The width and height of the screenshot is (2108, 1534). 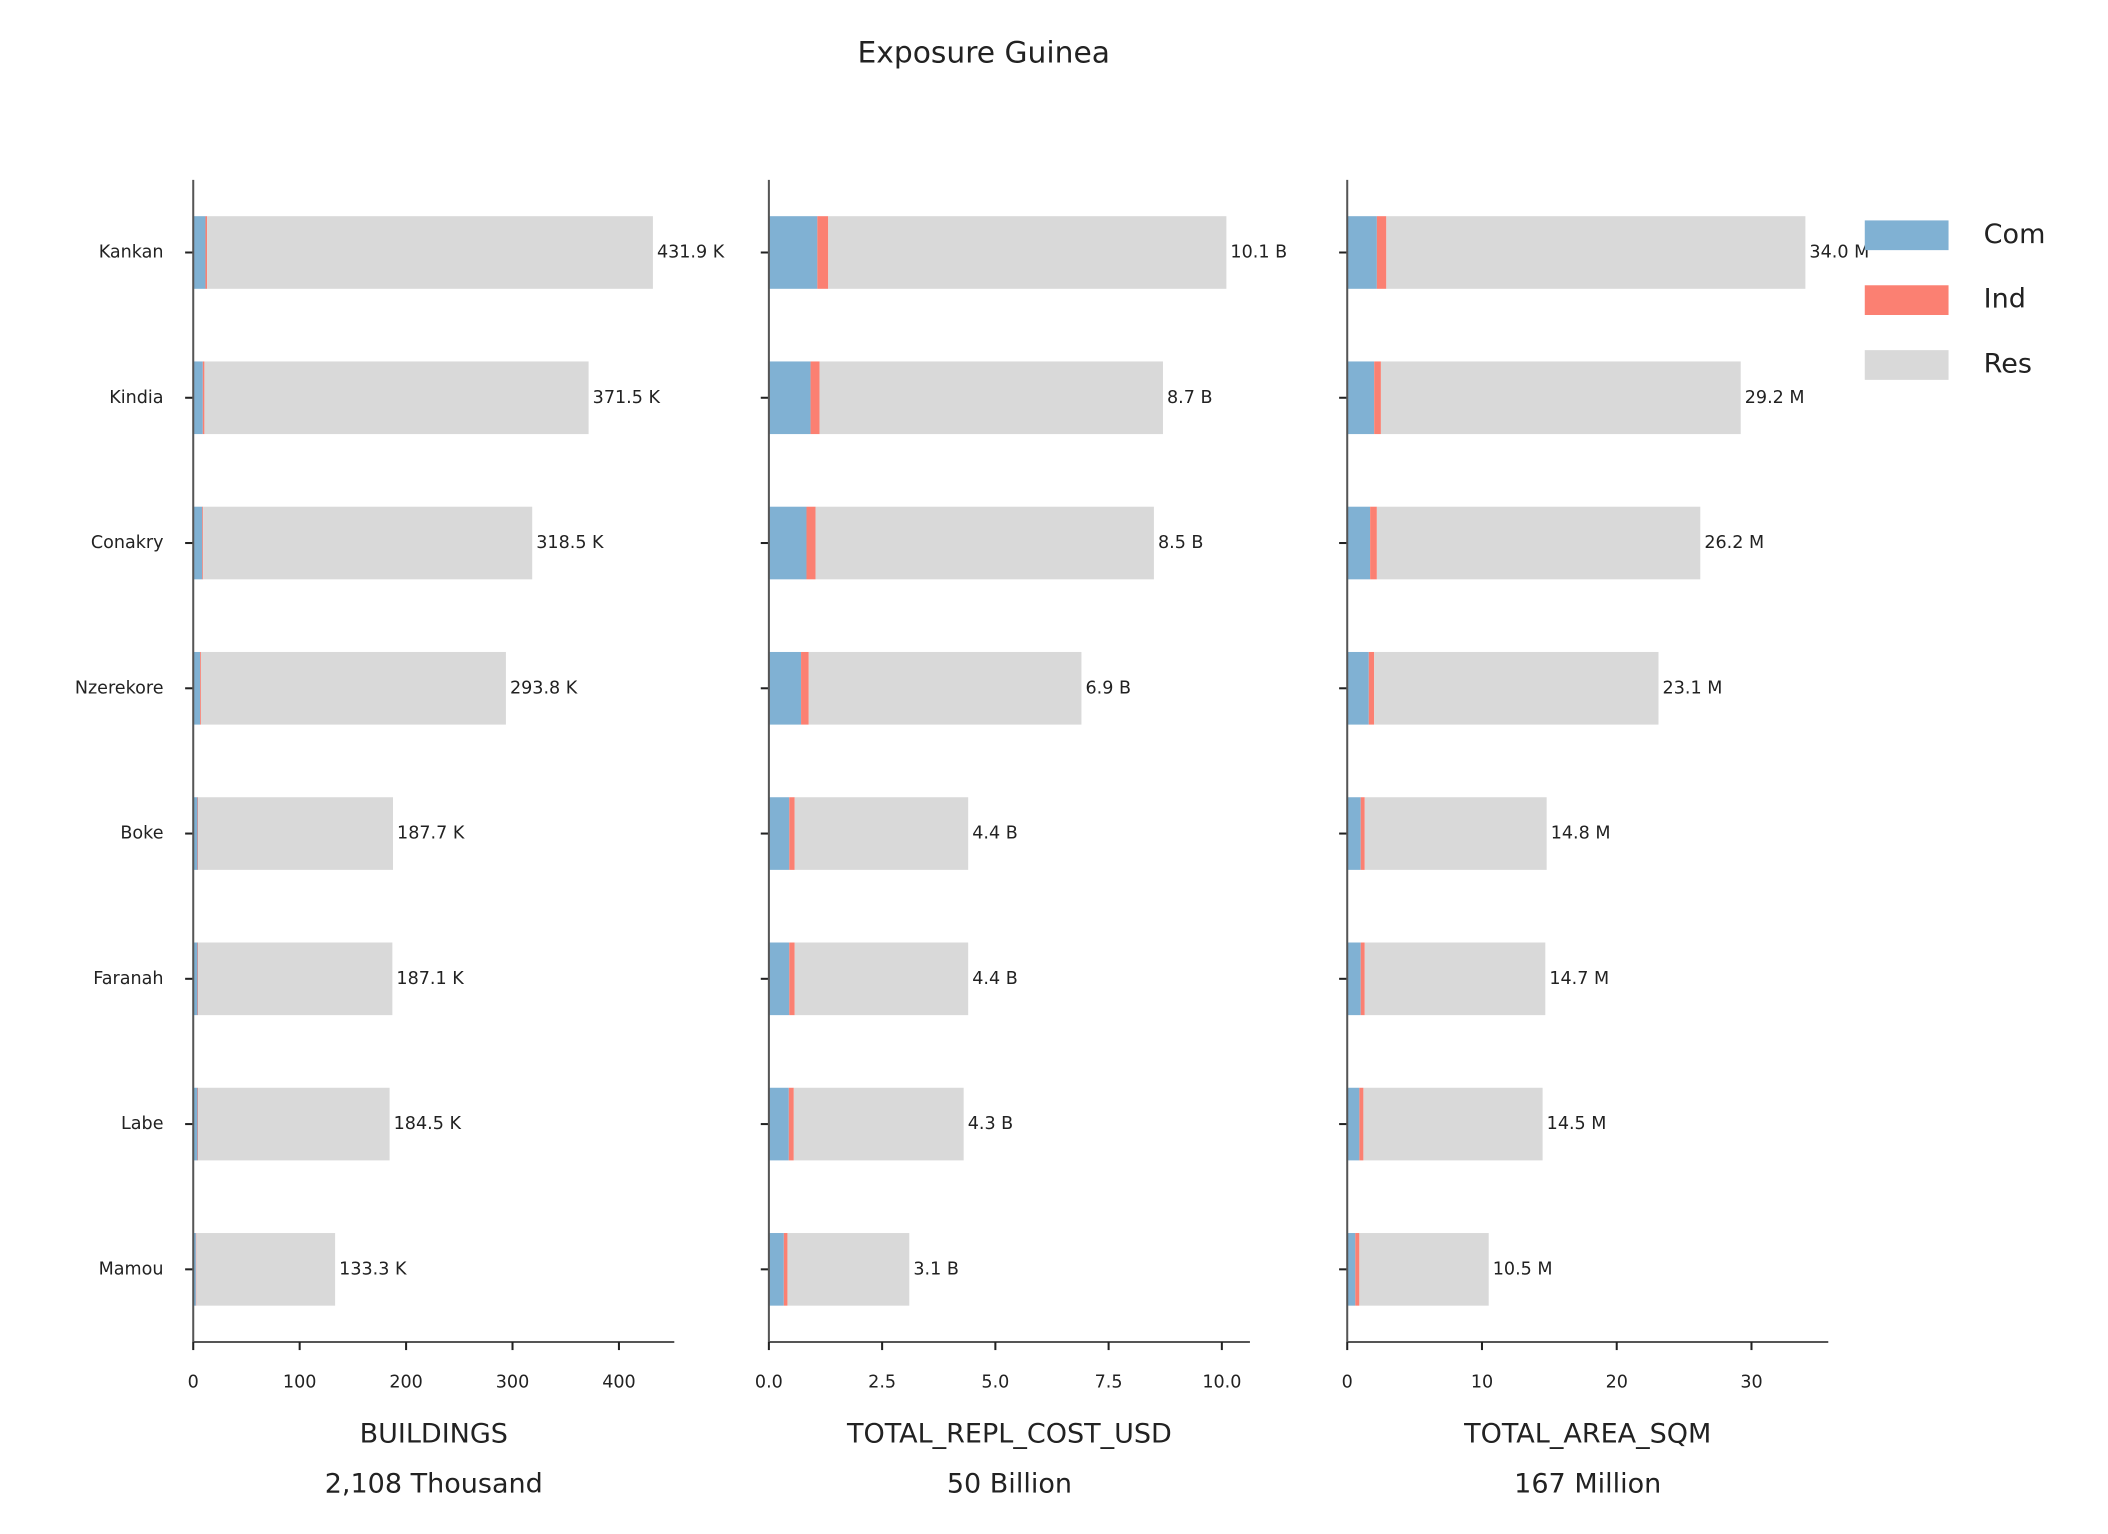 What do you see at coordinates (1258, 252) in the screenshot?
I see `total-label: 10.1 B` at bounding box center [1258, 252].